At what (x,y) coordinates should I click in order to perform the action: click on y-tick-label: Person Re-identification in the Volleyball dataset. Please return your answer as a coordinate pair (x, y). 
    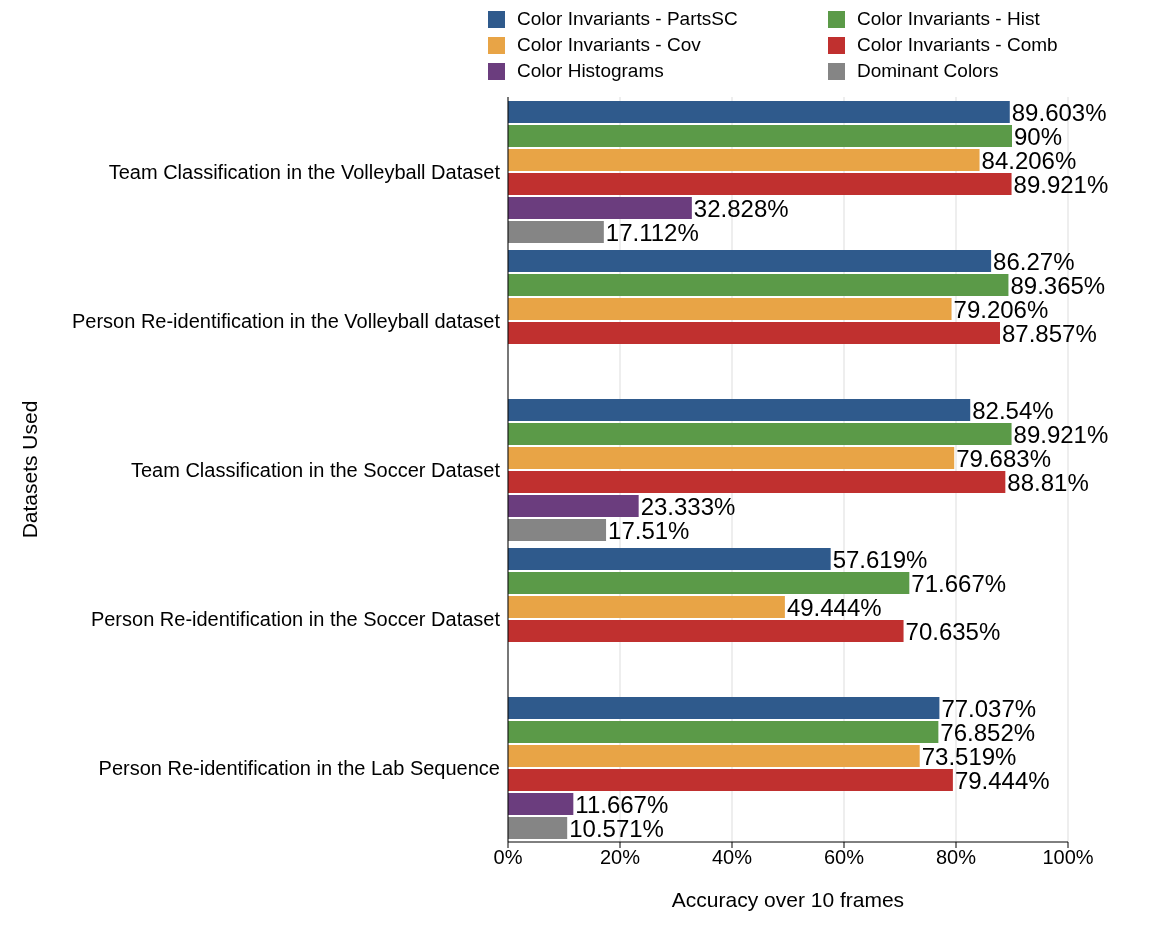
    Looking at the image, I should click on (286, 320).